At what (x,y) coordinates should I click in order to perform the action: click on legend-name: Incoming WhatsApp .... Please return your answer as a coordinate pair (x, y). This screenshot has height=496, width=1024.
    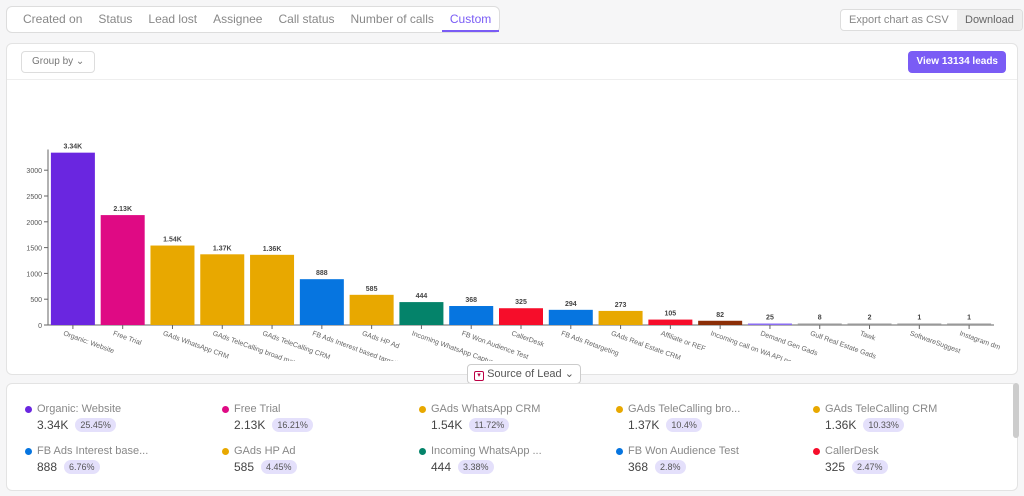
    Looking at the image, I should click on (486, 451).